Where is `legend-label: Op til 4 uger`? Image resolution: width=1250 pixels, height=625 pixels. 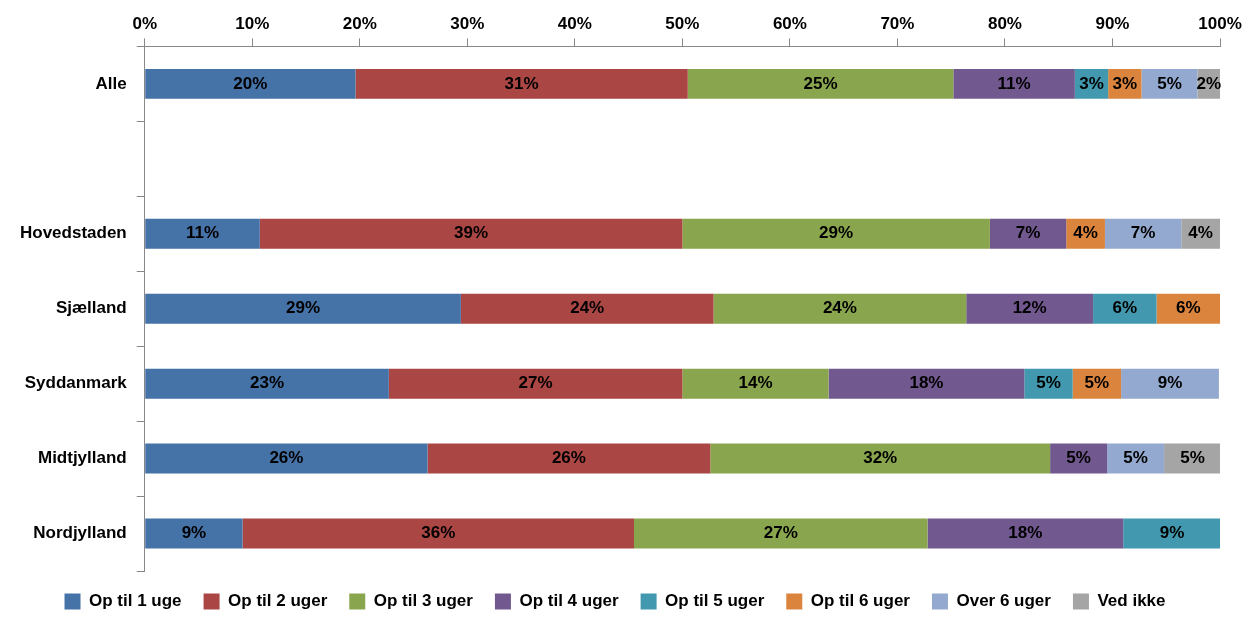 legend-label: Op til 4 uger is located at coordinates (569, 601).